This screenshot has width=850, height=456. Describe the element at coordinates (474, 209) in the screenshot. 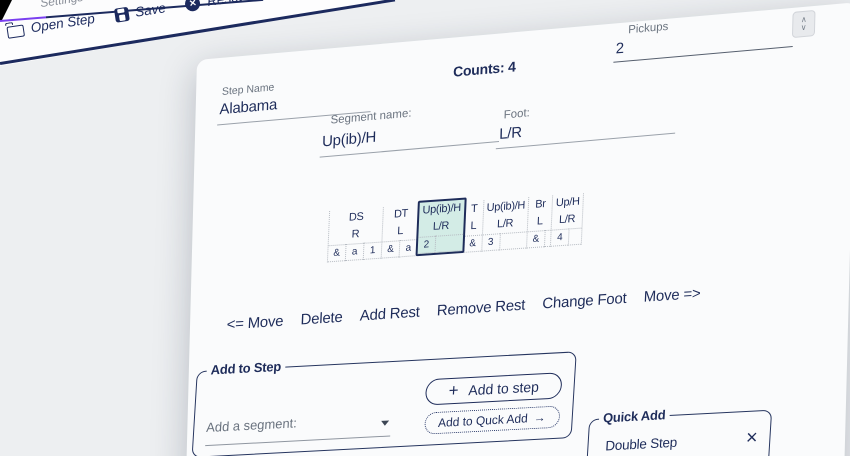

I see `cell-name: T` at that location.